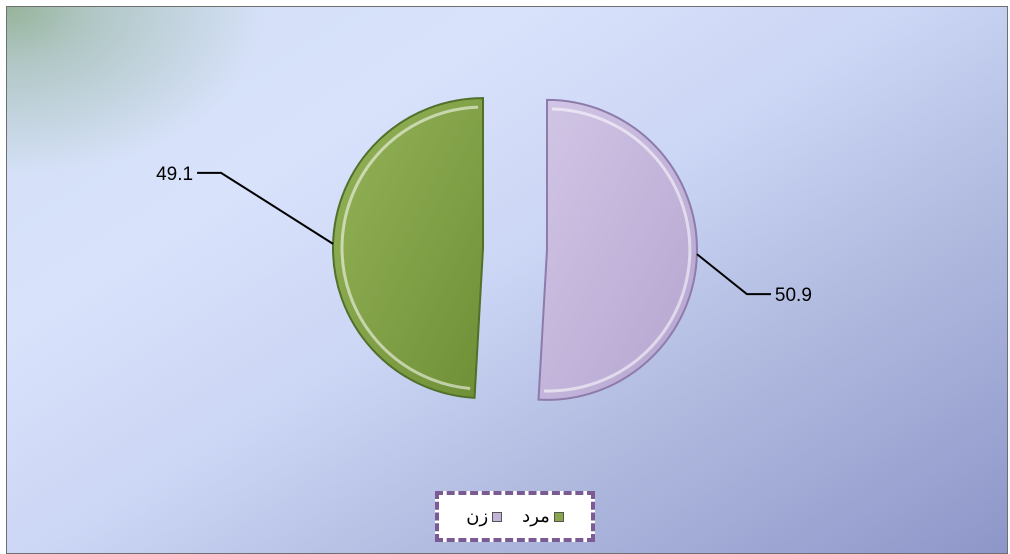 The width and height of the screenshot is (1010, 554). Describe the element at coordinates (515, 516) in the screenshot. I see `legend: مرد زن` at that location.